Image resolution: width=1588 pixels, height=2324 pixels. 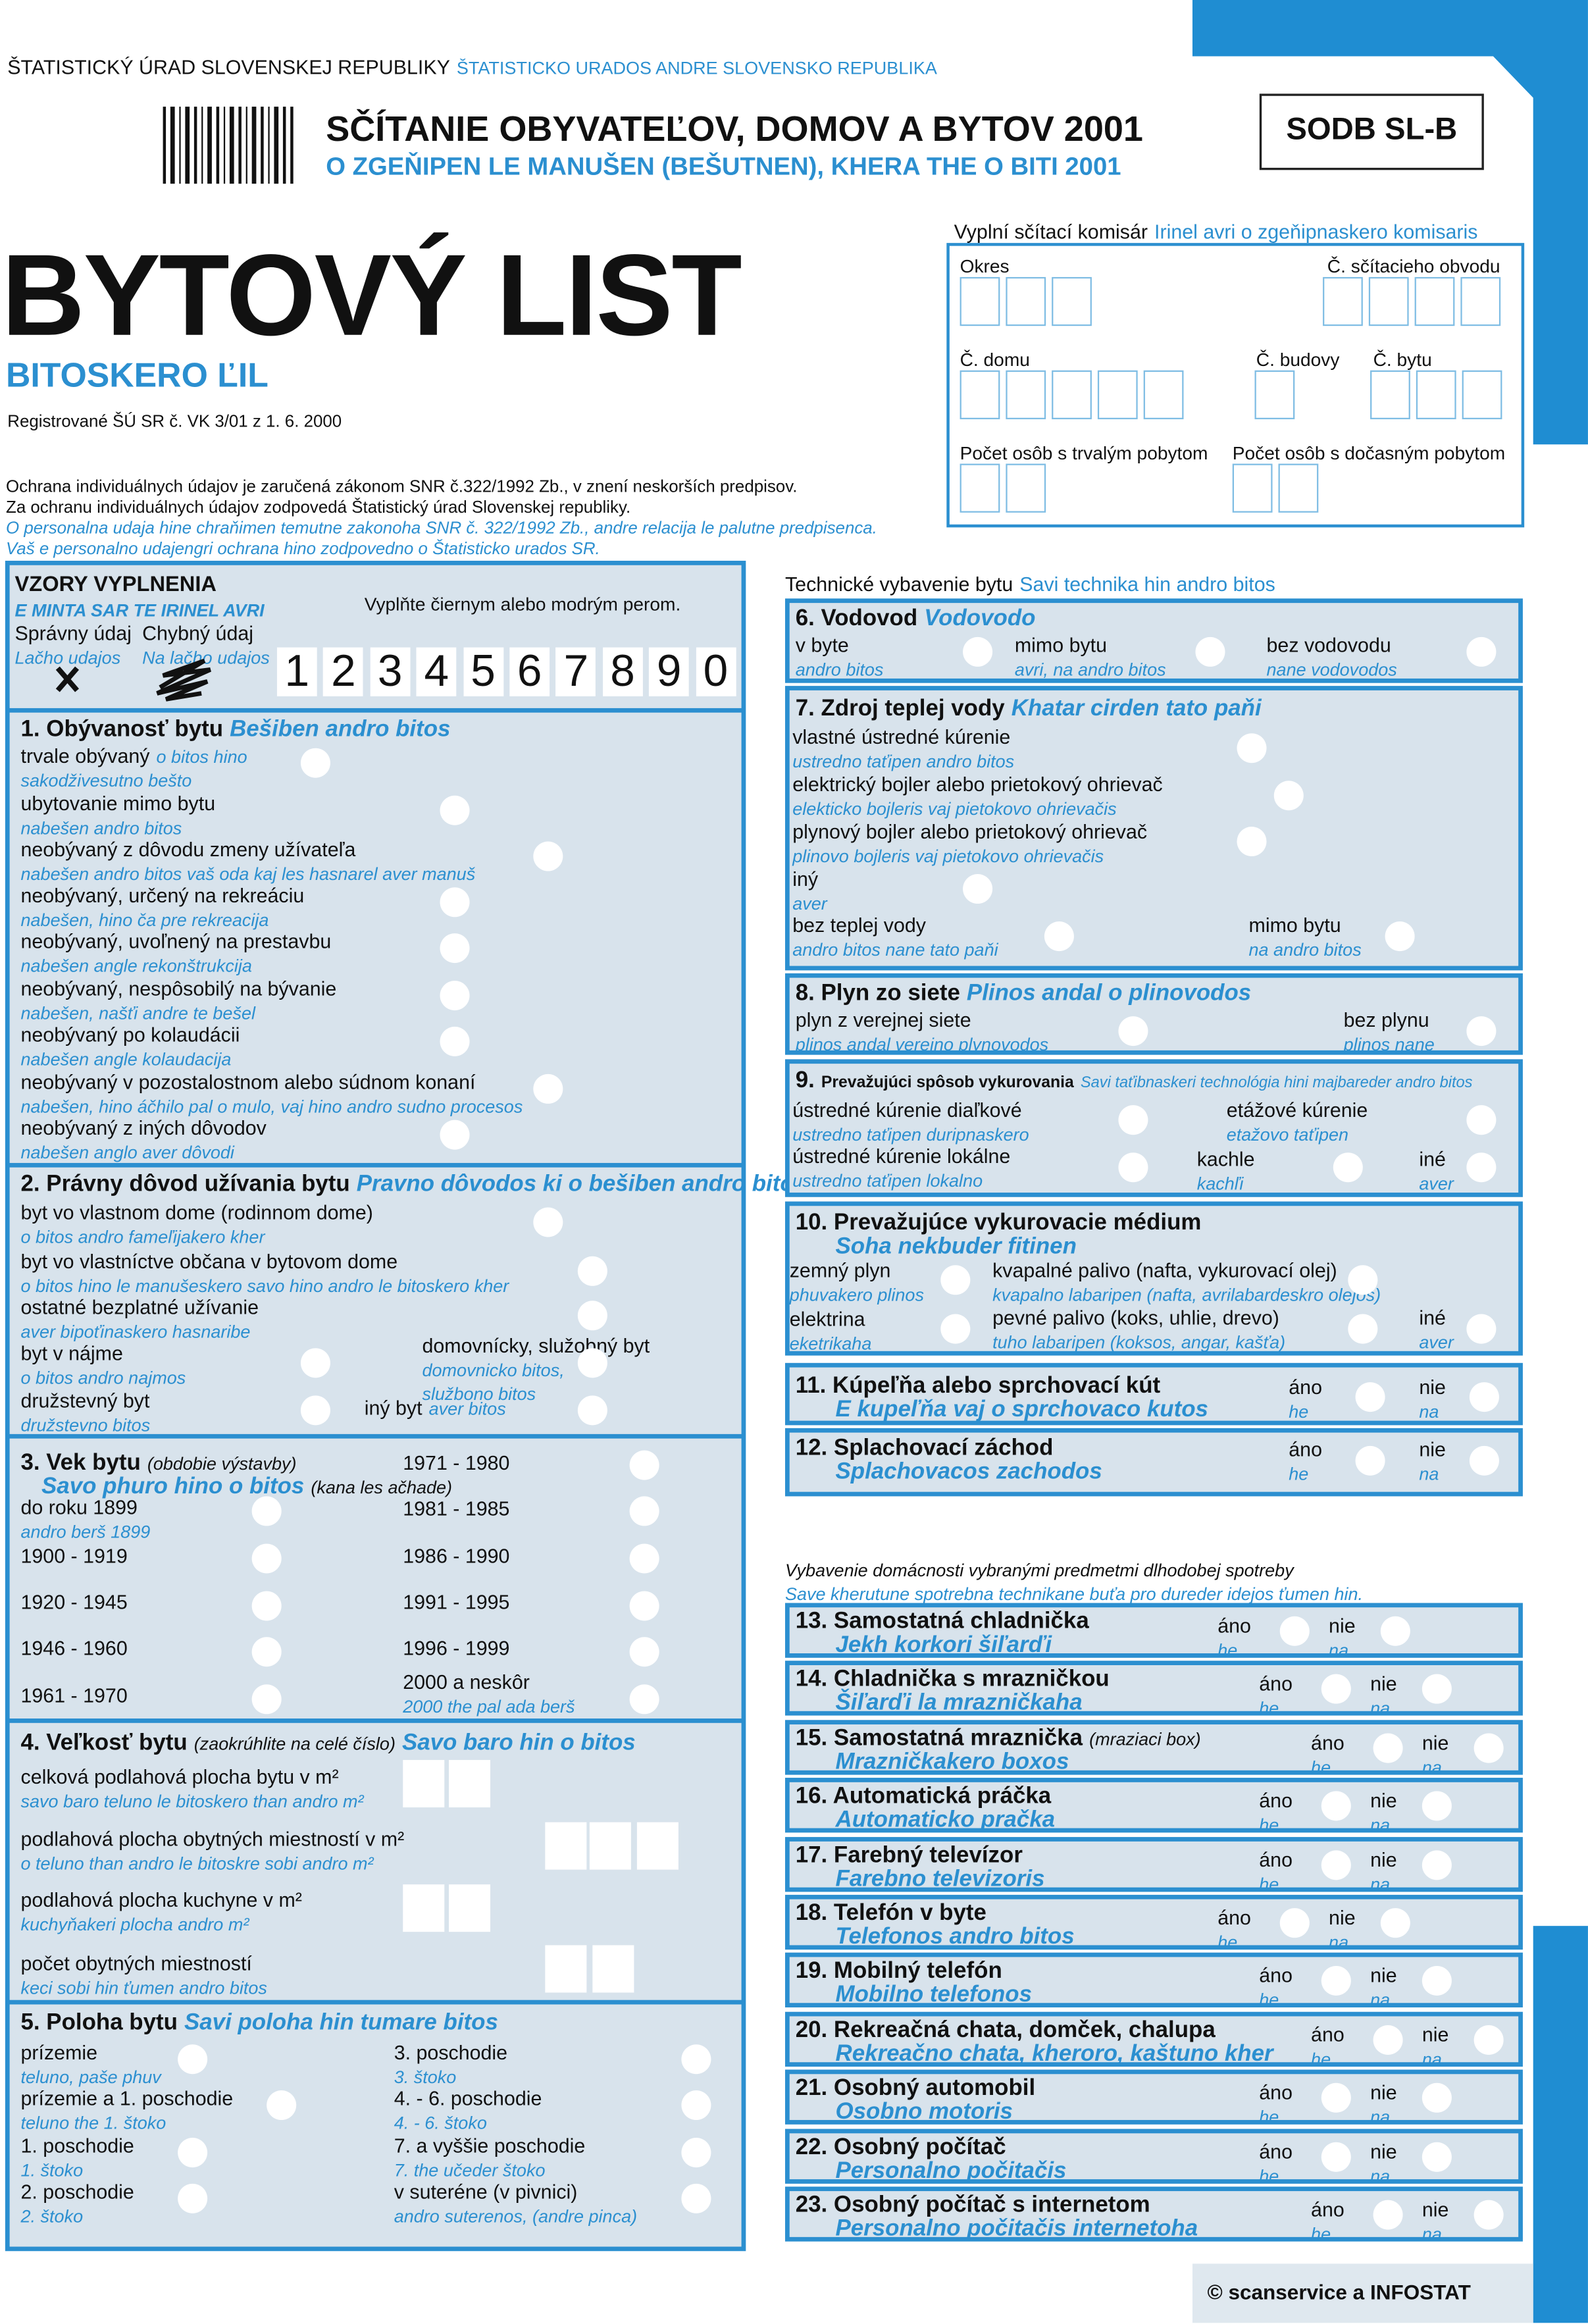 I want to click on option-label: kvapalné palivo (nafta, vykurovací olej), so click(x=1164, y=1270).